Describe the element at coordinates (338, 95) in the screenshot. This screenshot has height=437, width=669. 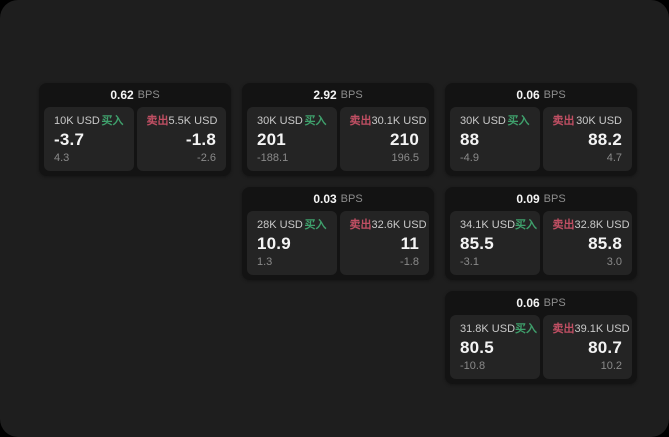
I see `bps-header: 2.92 BPS` at that location.